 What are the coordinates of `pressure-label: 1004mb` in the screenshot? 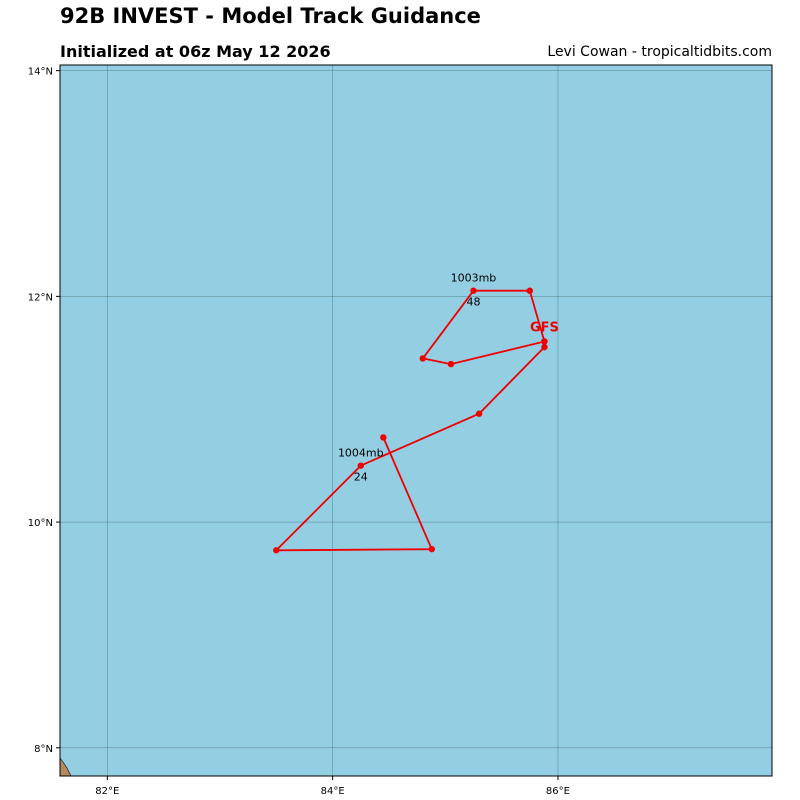 It's located at (361, 453).